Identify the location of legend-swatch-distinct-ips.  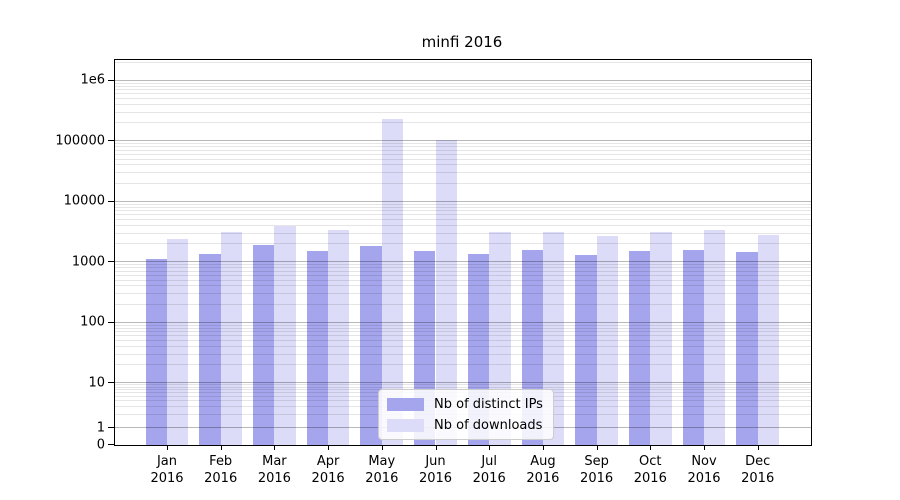
(405, 404).